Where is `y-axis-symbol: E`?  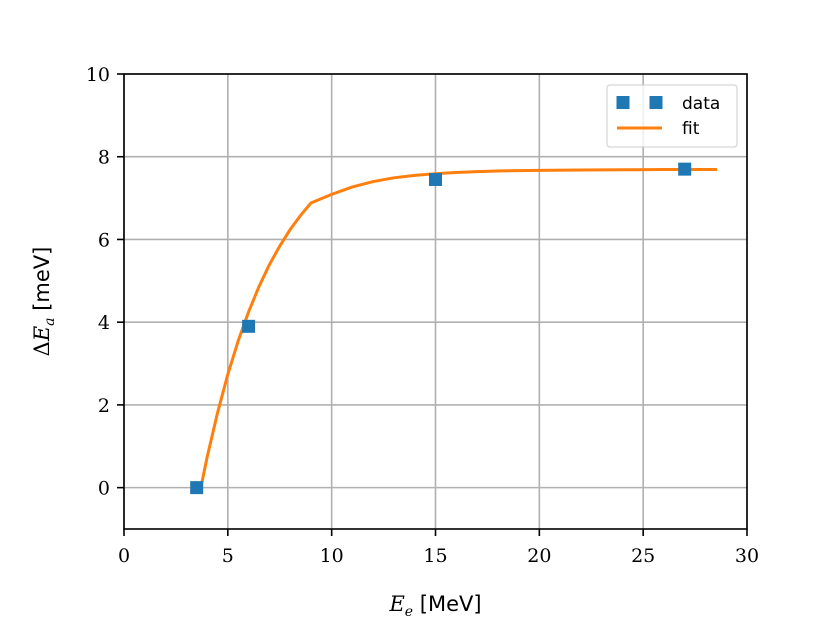 y-axis-symbol: E is located at coordinates (42, 334).